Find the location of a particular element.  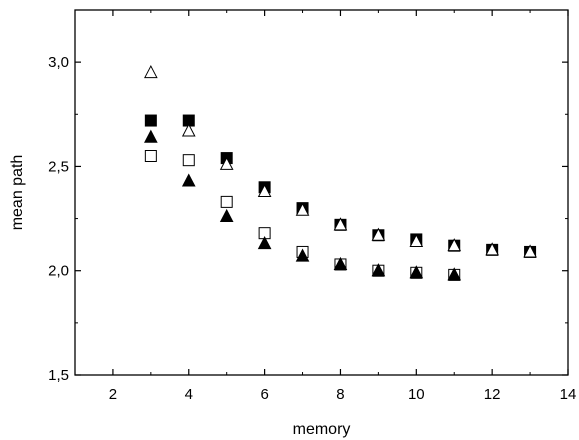

x-tick-label: 10 is located at coordinates (416, 394).